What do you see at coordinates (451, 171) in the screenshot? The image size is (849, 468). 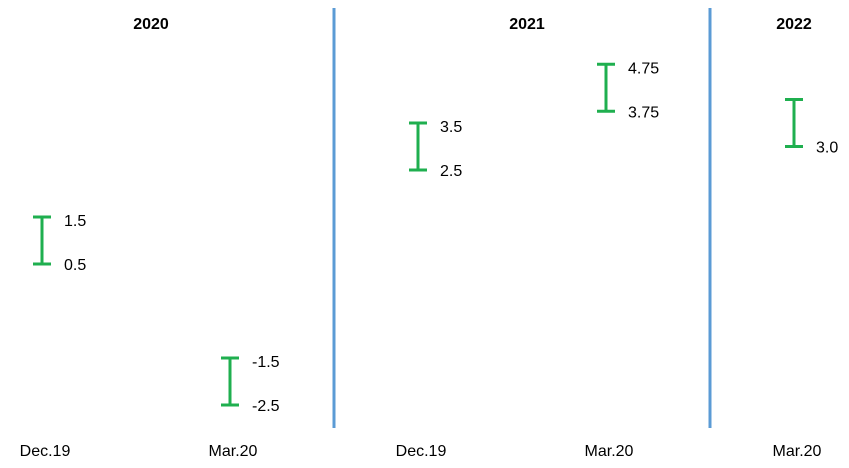 I see `value-label: 2.5` at bounding box center [451, 171].